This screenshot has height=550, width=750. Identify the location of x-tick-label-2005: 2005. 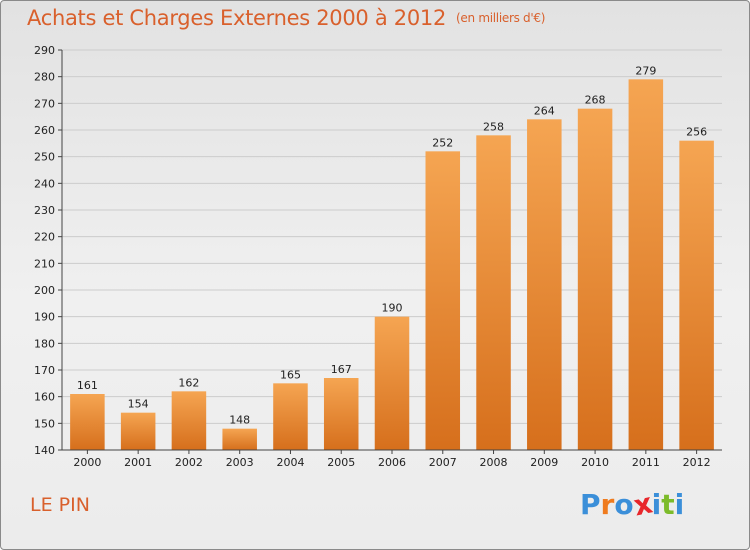
(341, 462).